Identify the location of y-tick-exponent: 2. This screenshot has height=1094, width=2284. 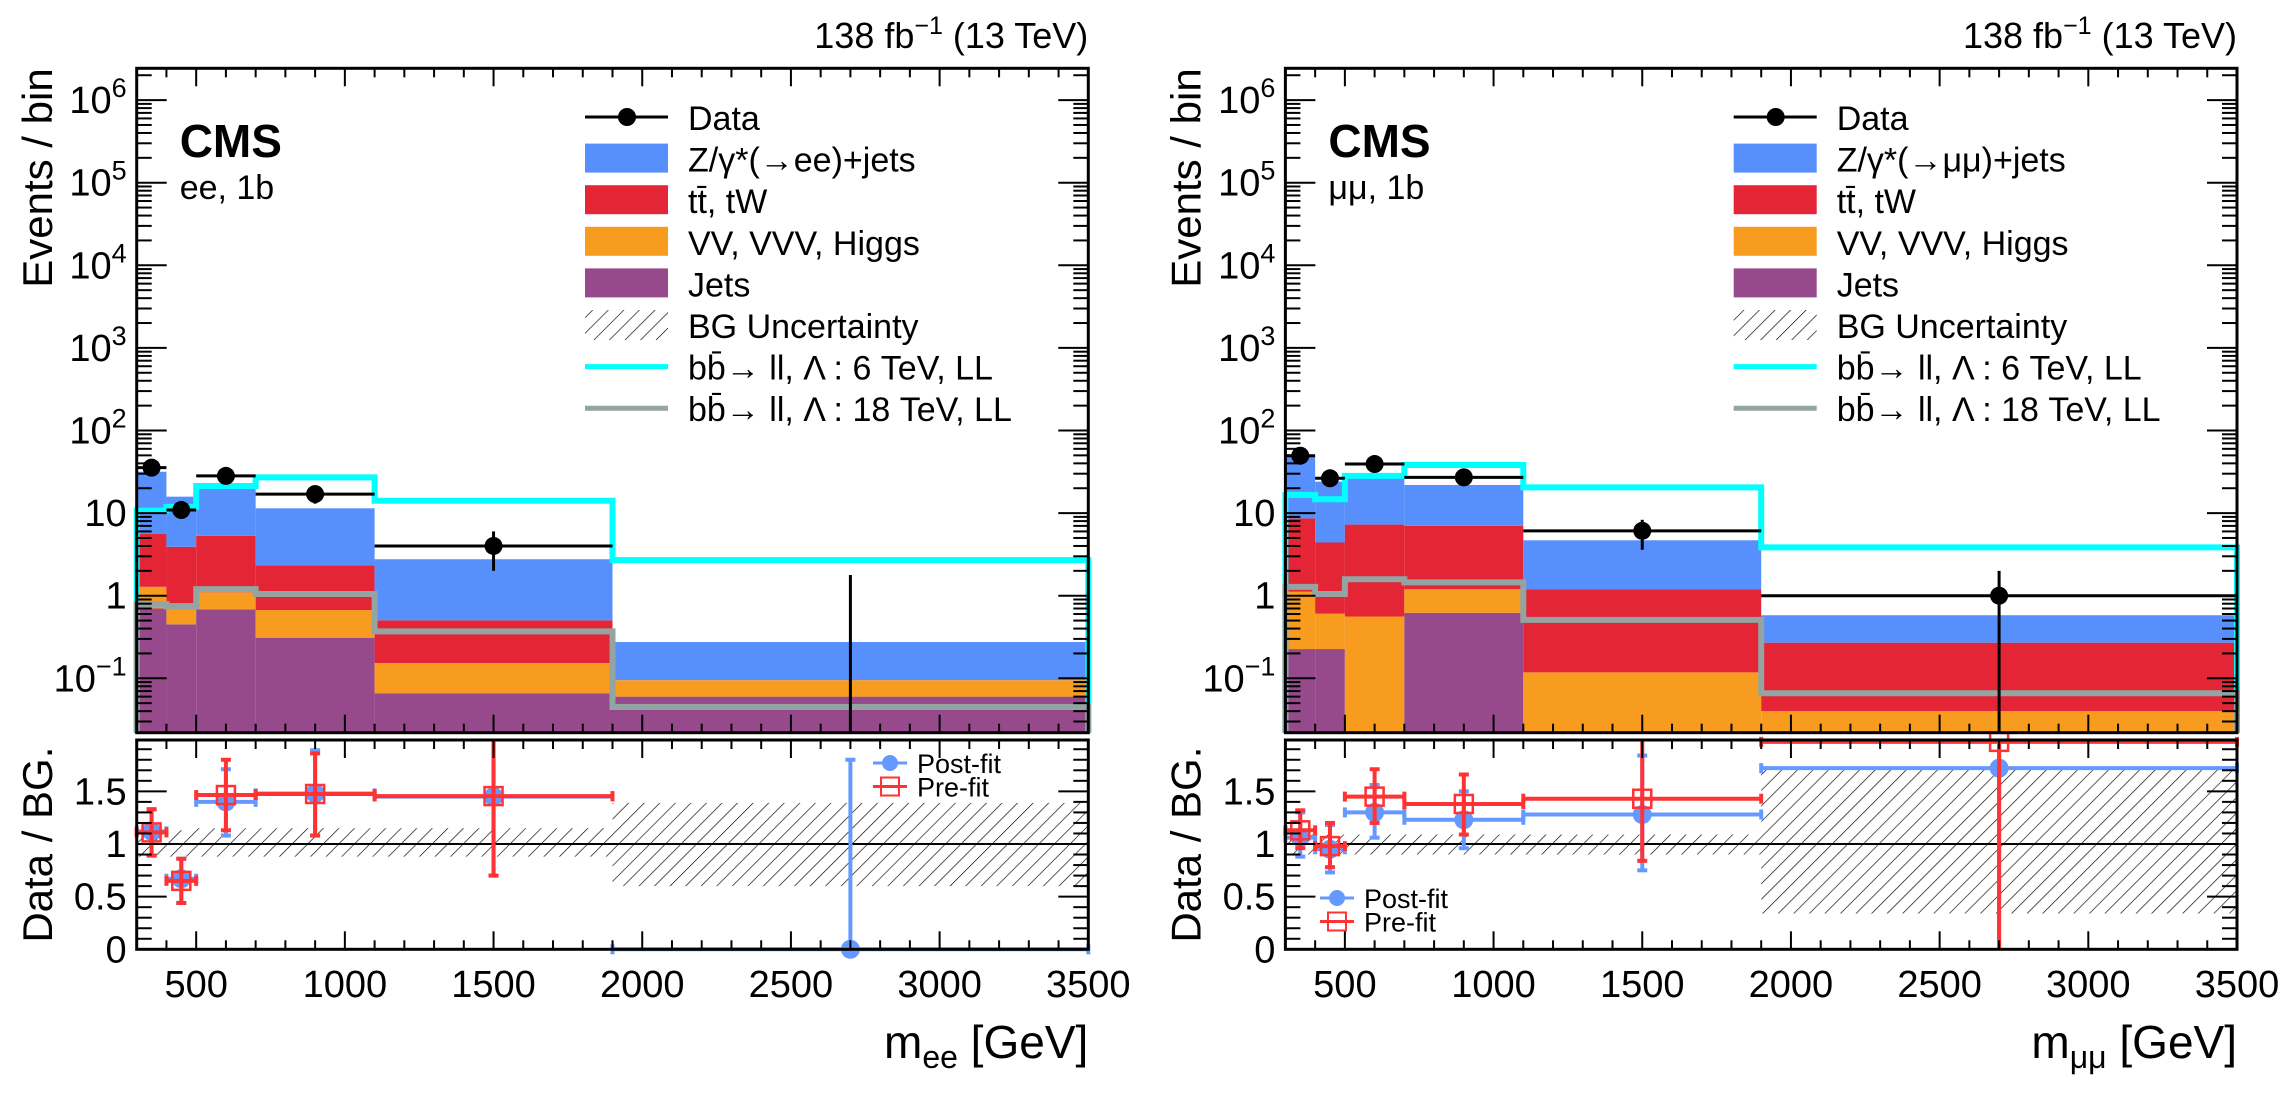
(119, 419).